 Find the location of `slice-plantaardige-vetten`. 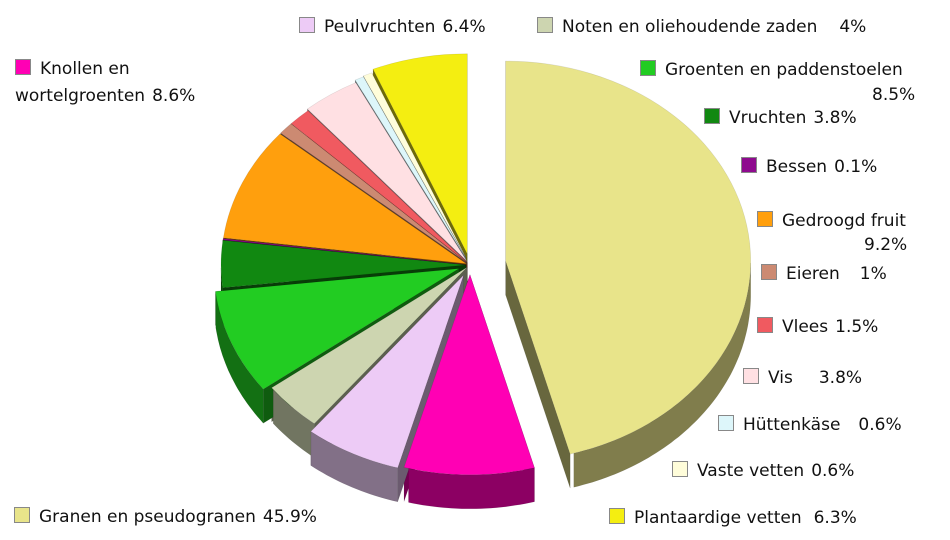

slice-plantaardige-vetten is located at coordinates (420, 153).